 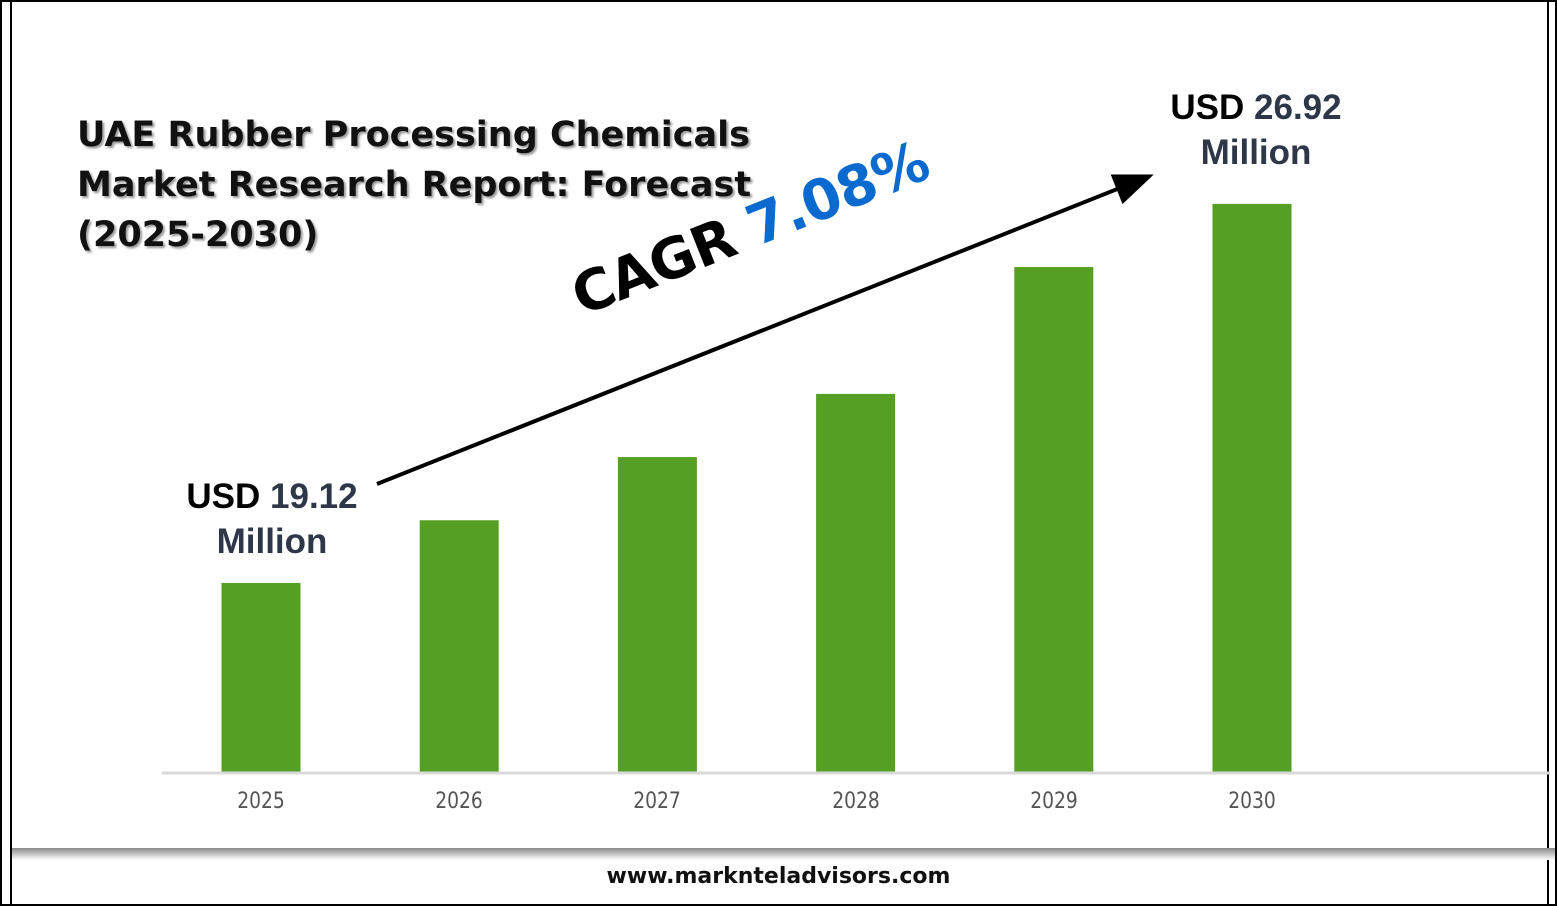 What do you see at coordinates (1054, 519) in the screenshot?
I see `bar-2029` at bounding box center [1054, 519].